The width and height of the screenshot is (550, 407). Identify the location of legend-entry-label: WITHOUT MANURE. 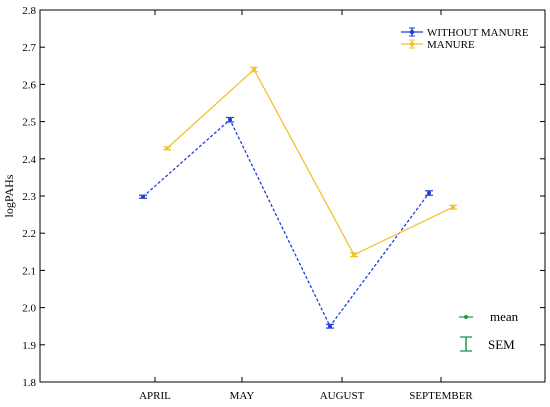
(478, 33).